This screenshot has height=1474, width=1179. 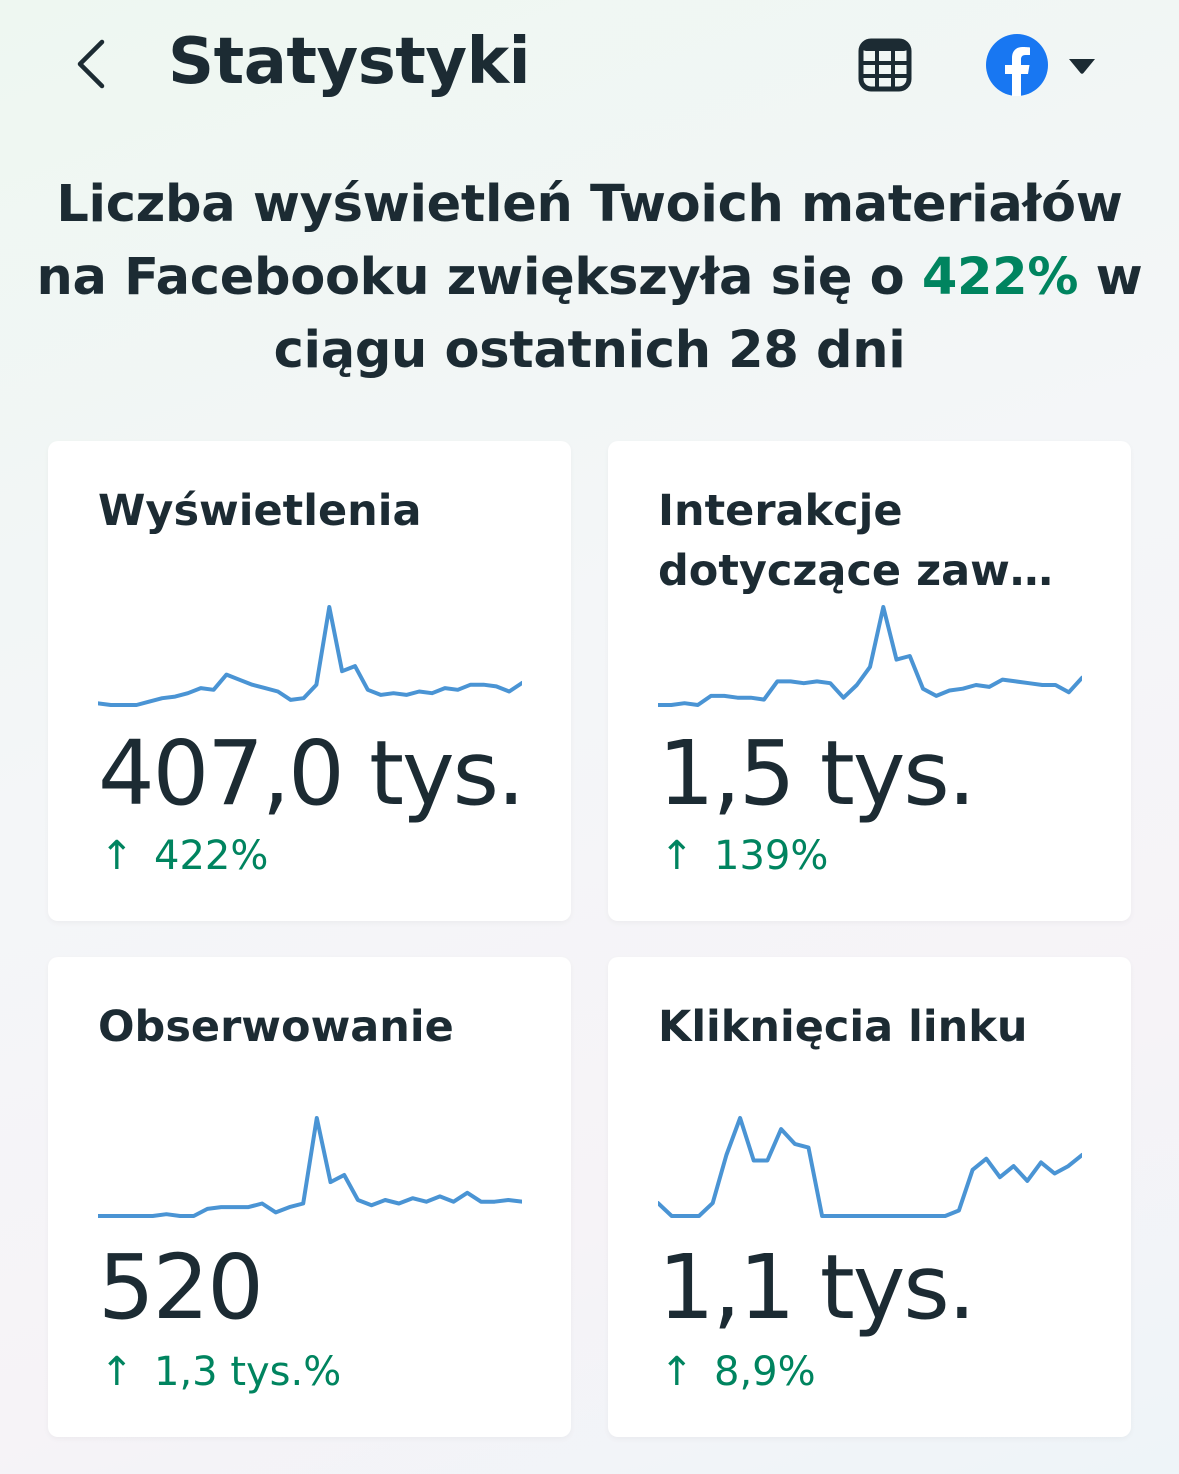 I want to click on metric-card-views: Wyświetlenia 407,0 tys. ↑ 422%, so click(x=309, y=681).